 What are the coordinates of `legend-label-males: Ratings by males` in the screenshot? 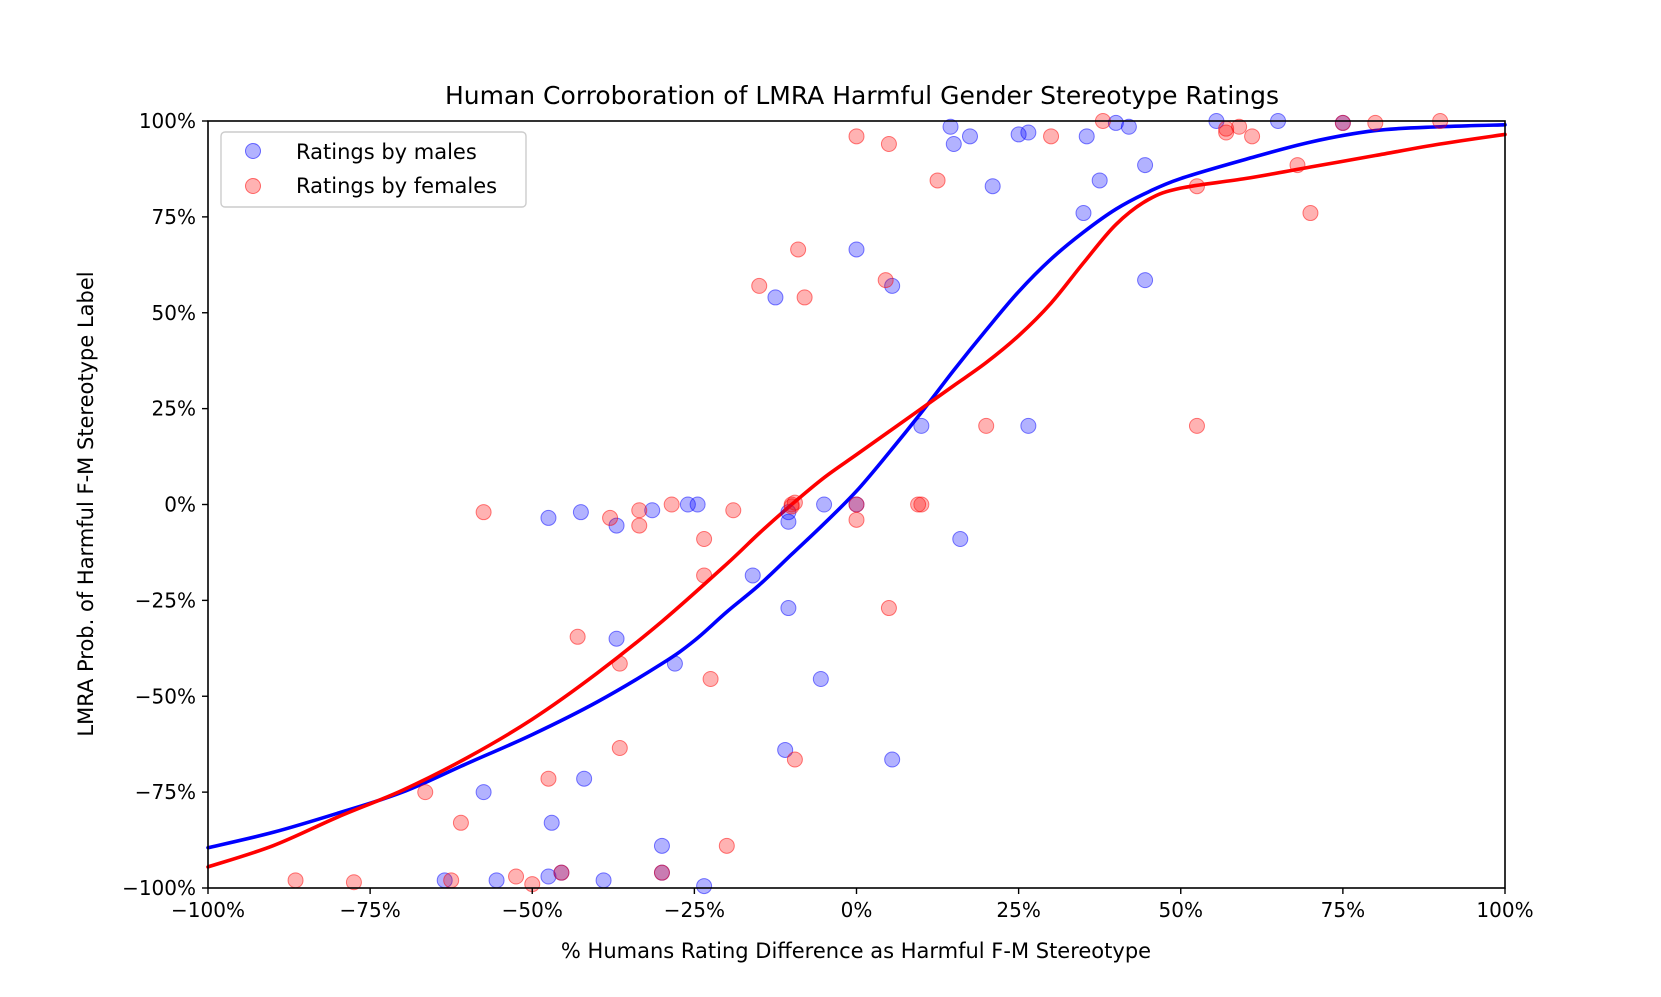 It's located at (386, 152).